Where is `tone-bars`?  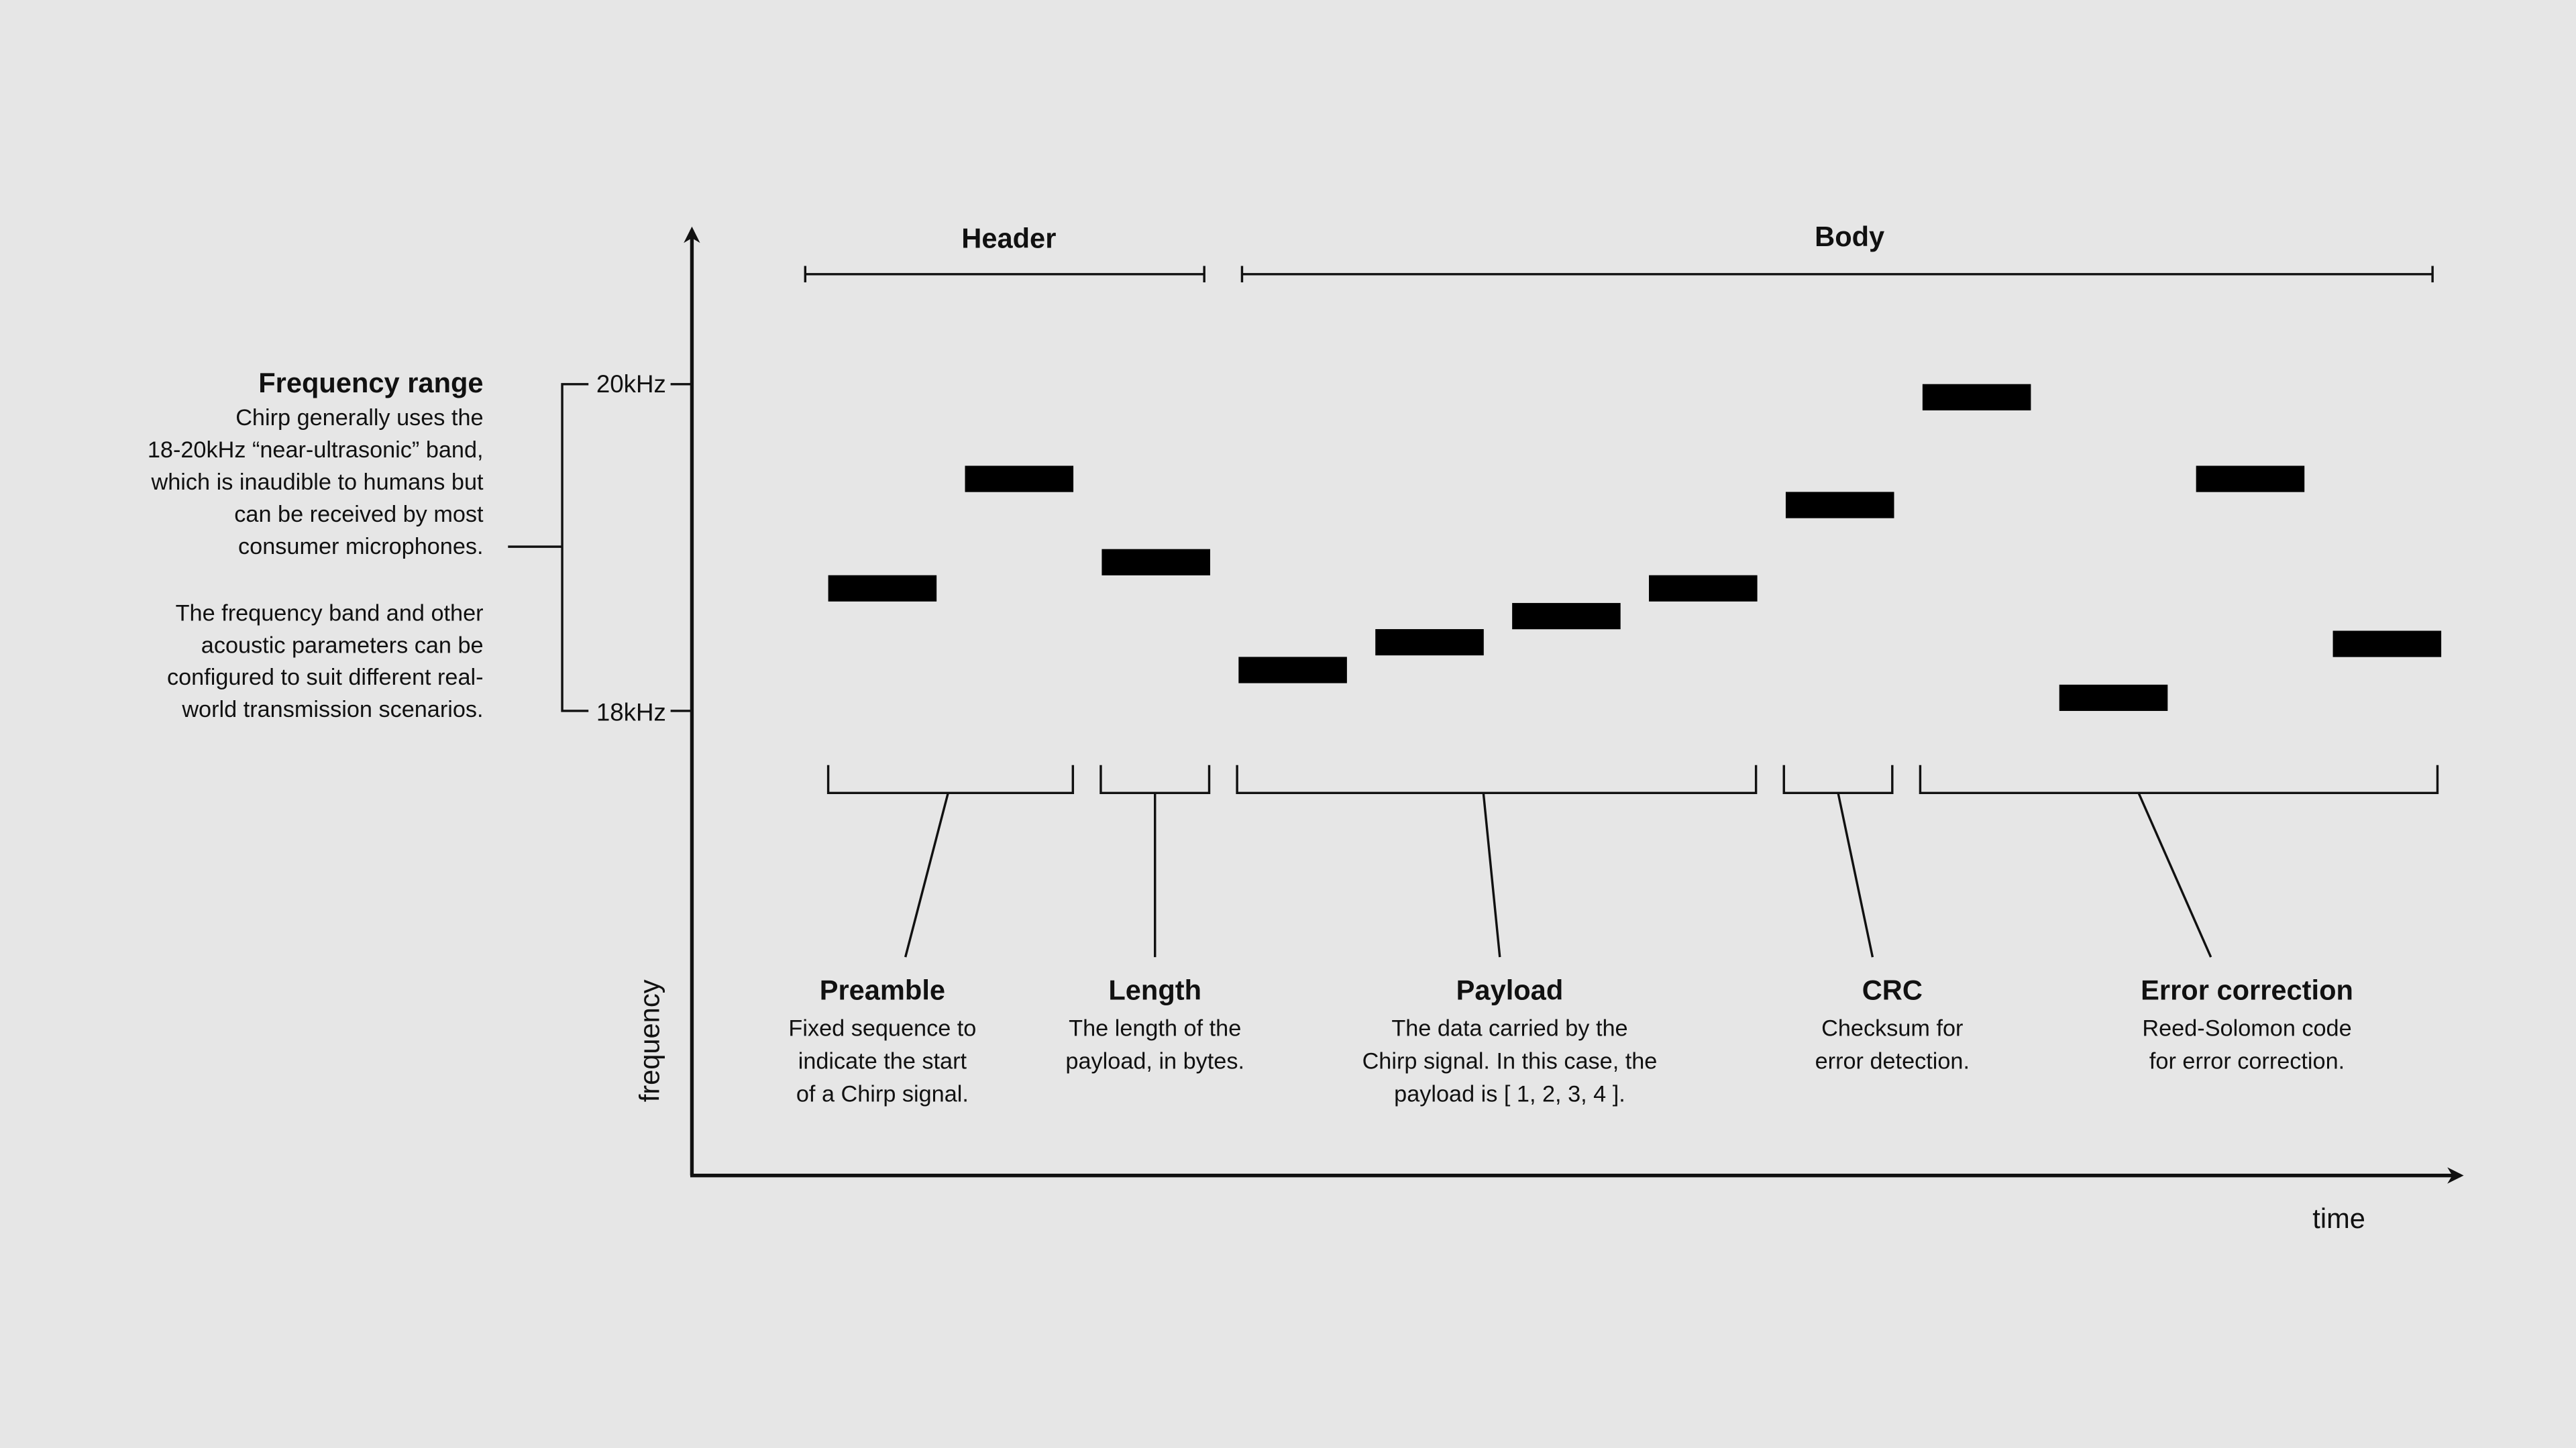
tone-bars is located at coordinates (1635, 548).